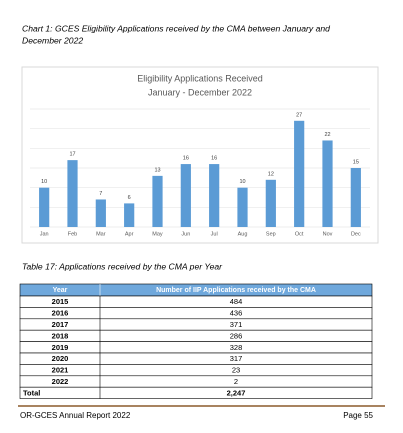 The image size is (403, 433). What do you see at coordinates (358, 415) in the screenshot?
I see `footer-right: Page 55` at bounding box center [358, 415].